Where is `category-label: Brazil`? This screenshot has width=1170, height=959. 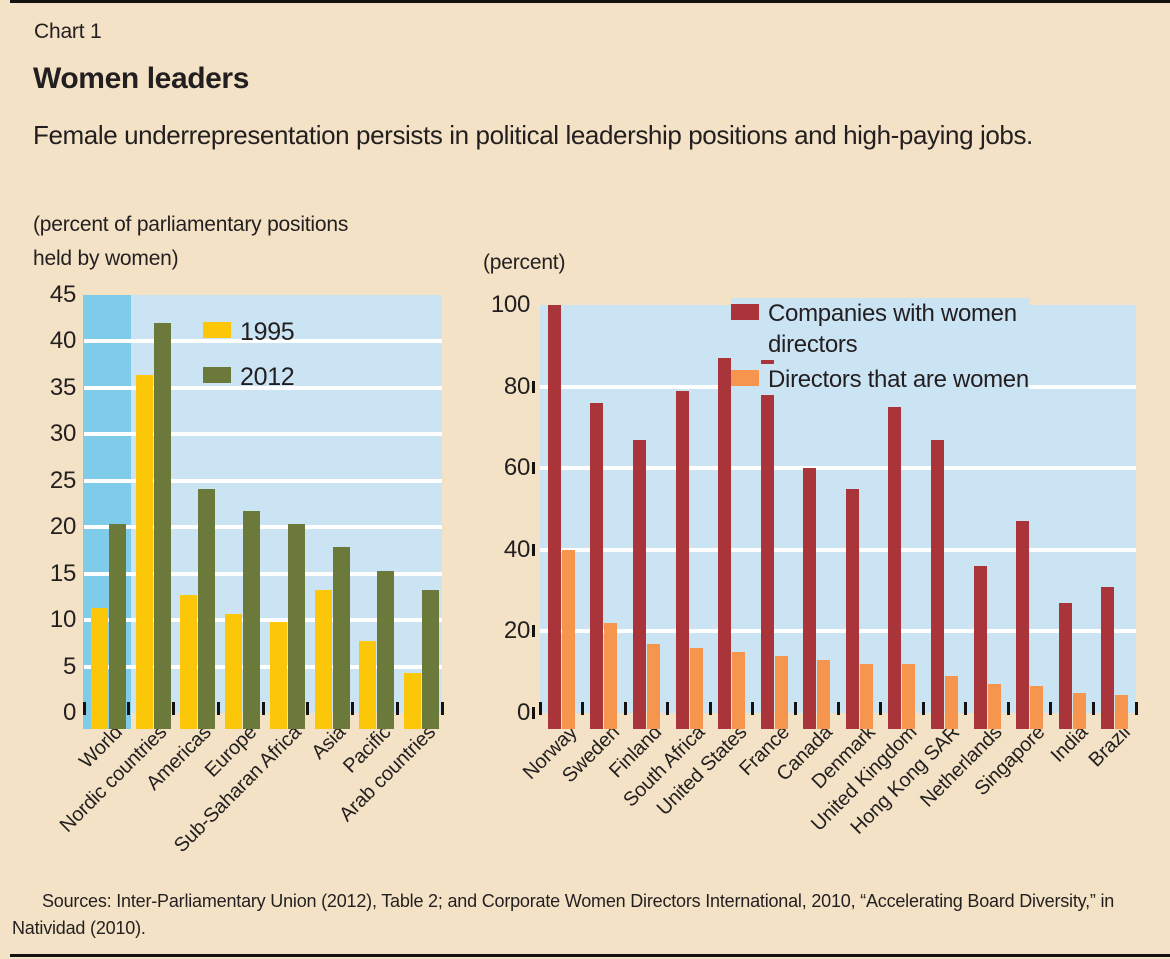
category-label: Brazil is located at coordinates (1109, 746).